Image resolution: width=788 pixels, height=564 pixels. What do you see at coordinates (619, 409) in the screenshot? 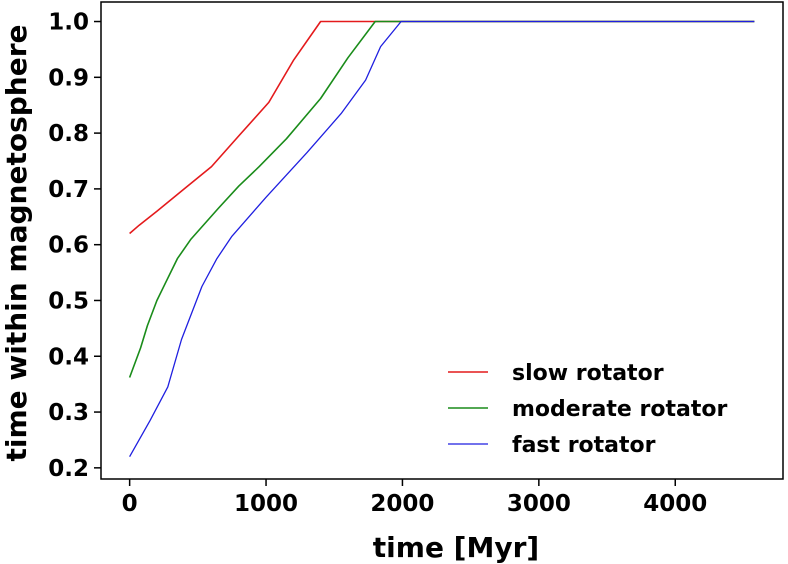
I see `legend-label-2: moderate rotator` at bounding box center [619, 409].